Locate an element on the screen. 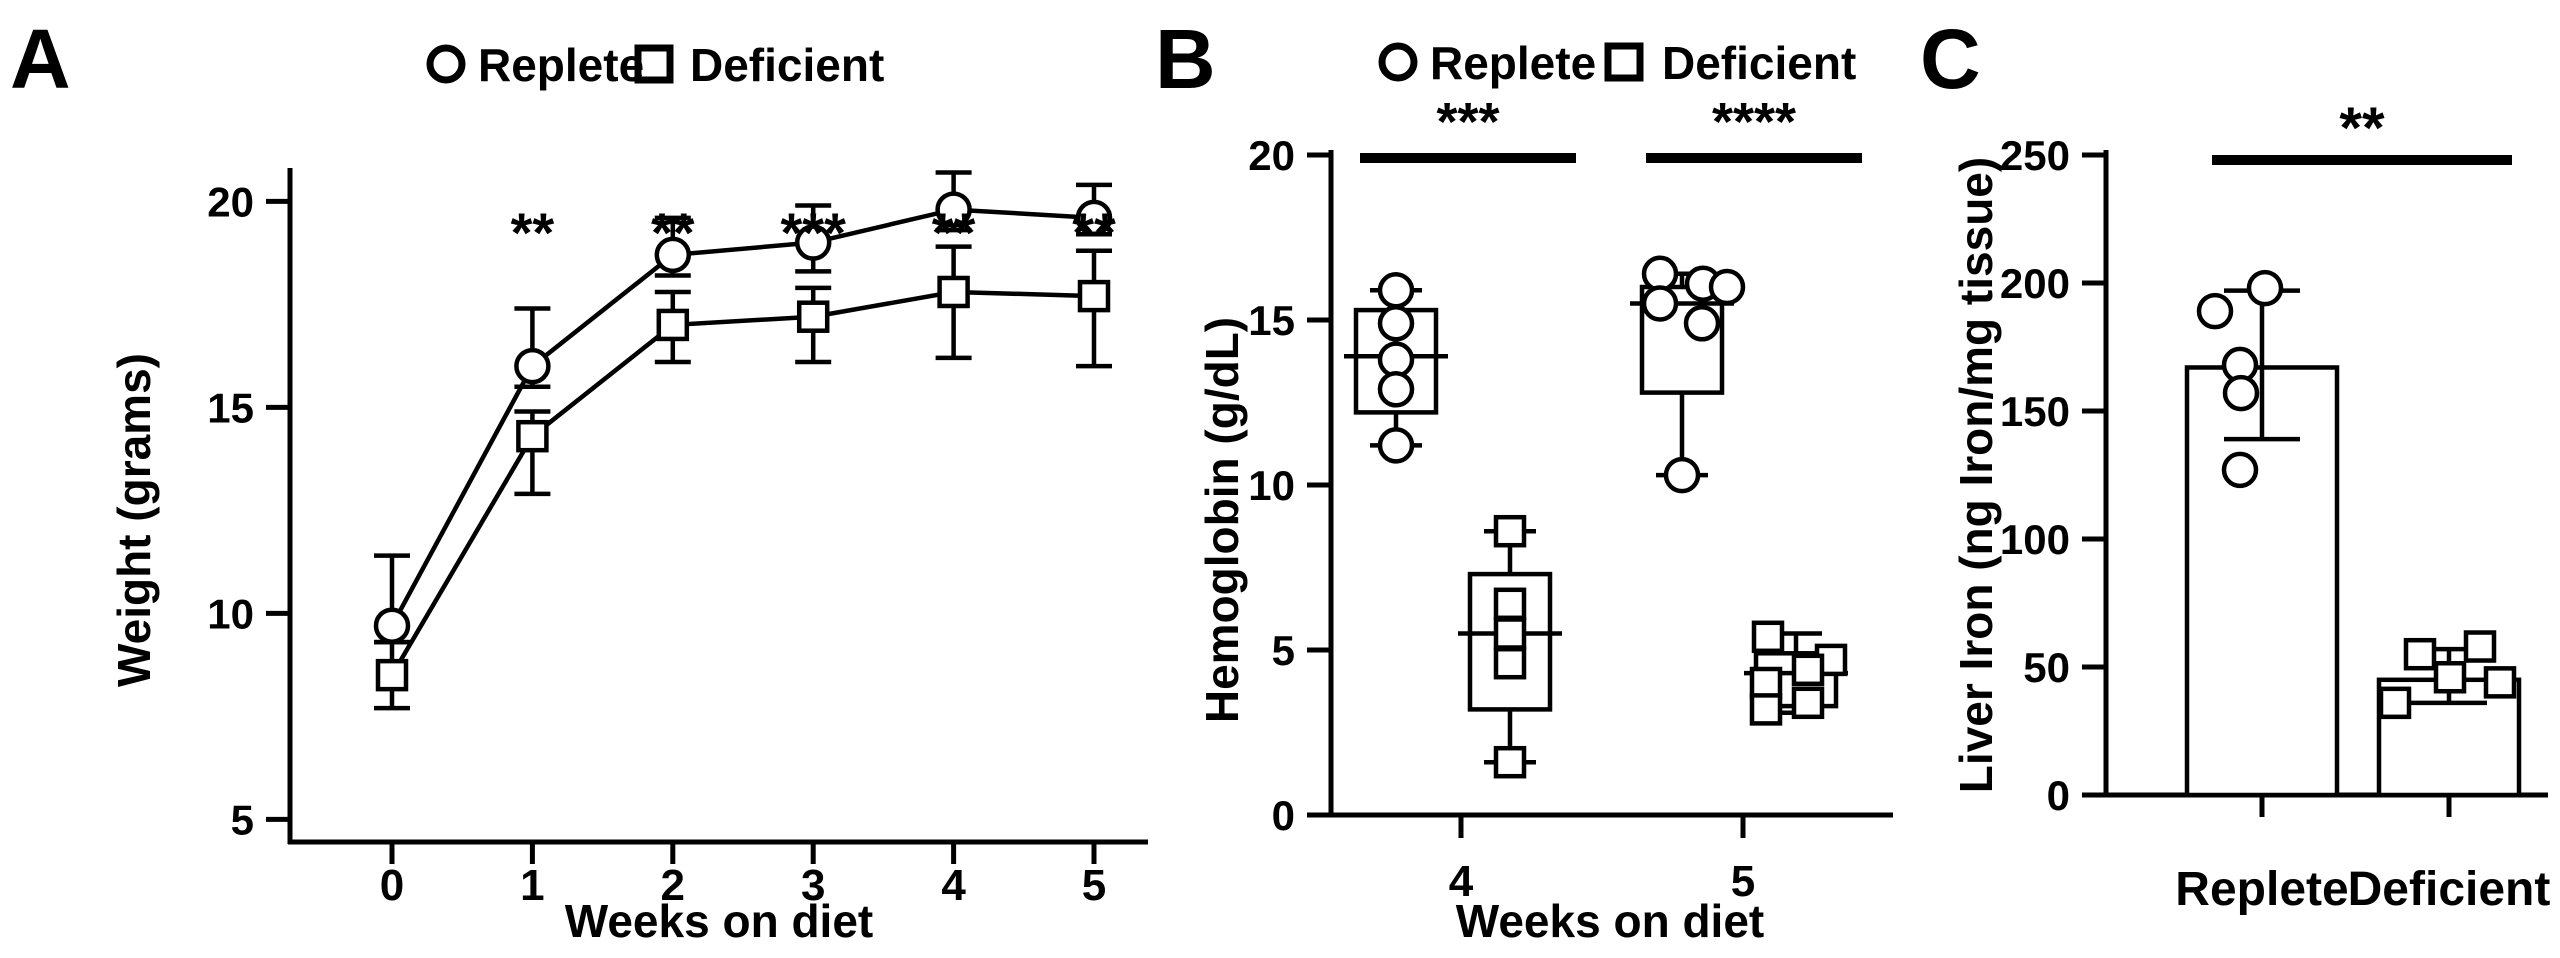 The image size is (2560, 958). x-tick-label: 1 is located at coordinates (532, 885).